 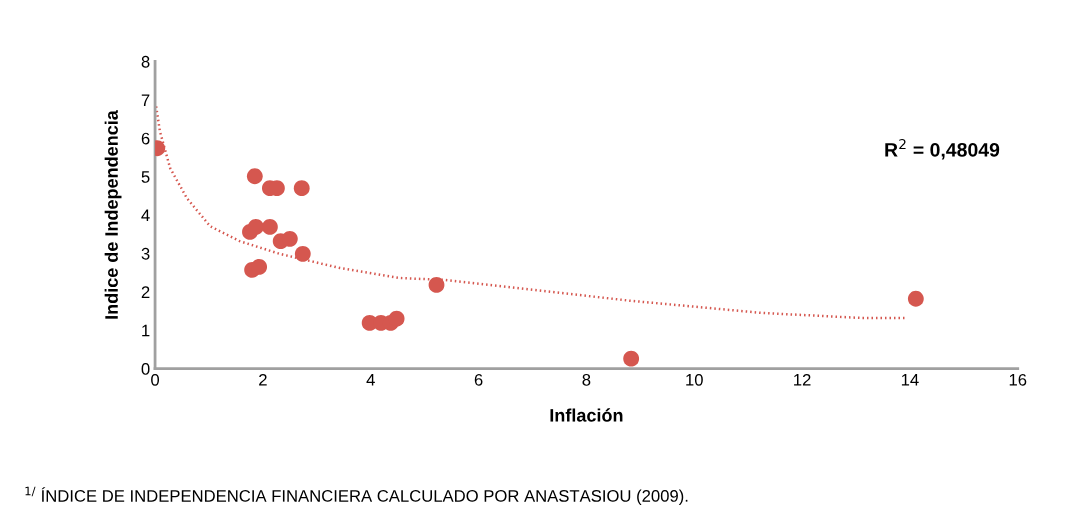 What do you see at coordinates (145, 215) in the screenshot?
I see `y-tick-label: 4` at bounding box center [145, 215].